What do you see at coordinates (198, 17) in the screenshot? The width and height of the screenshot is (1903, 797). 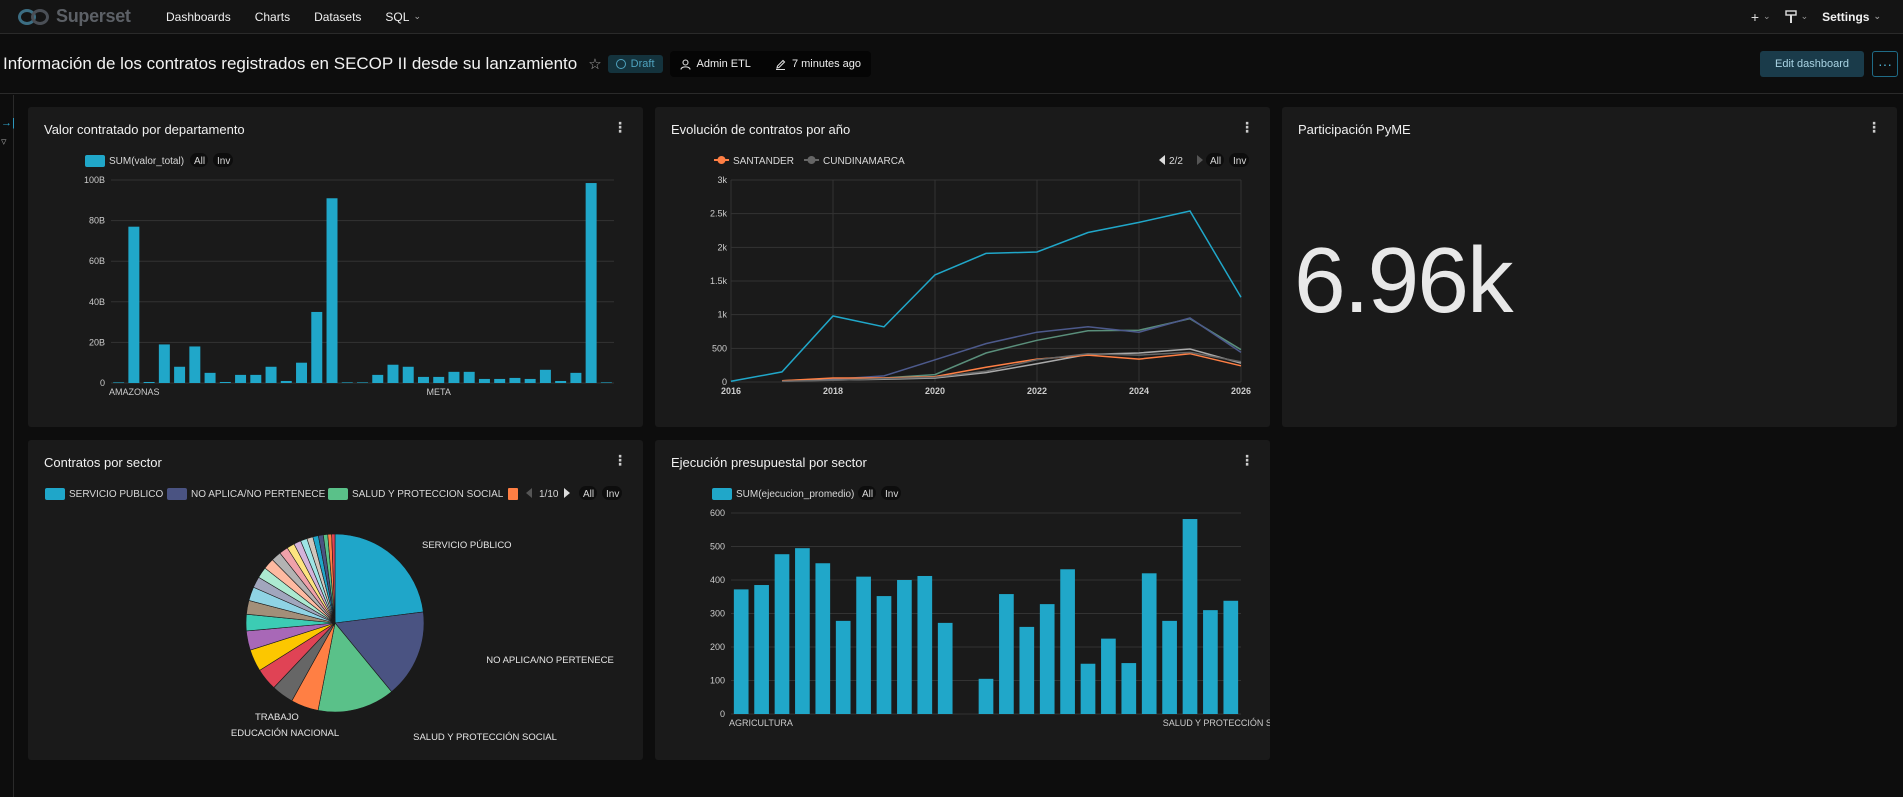 I see `nav-dashboards: Dashboards` at bounding box center [198, 17].